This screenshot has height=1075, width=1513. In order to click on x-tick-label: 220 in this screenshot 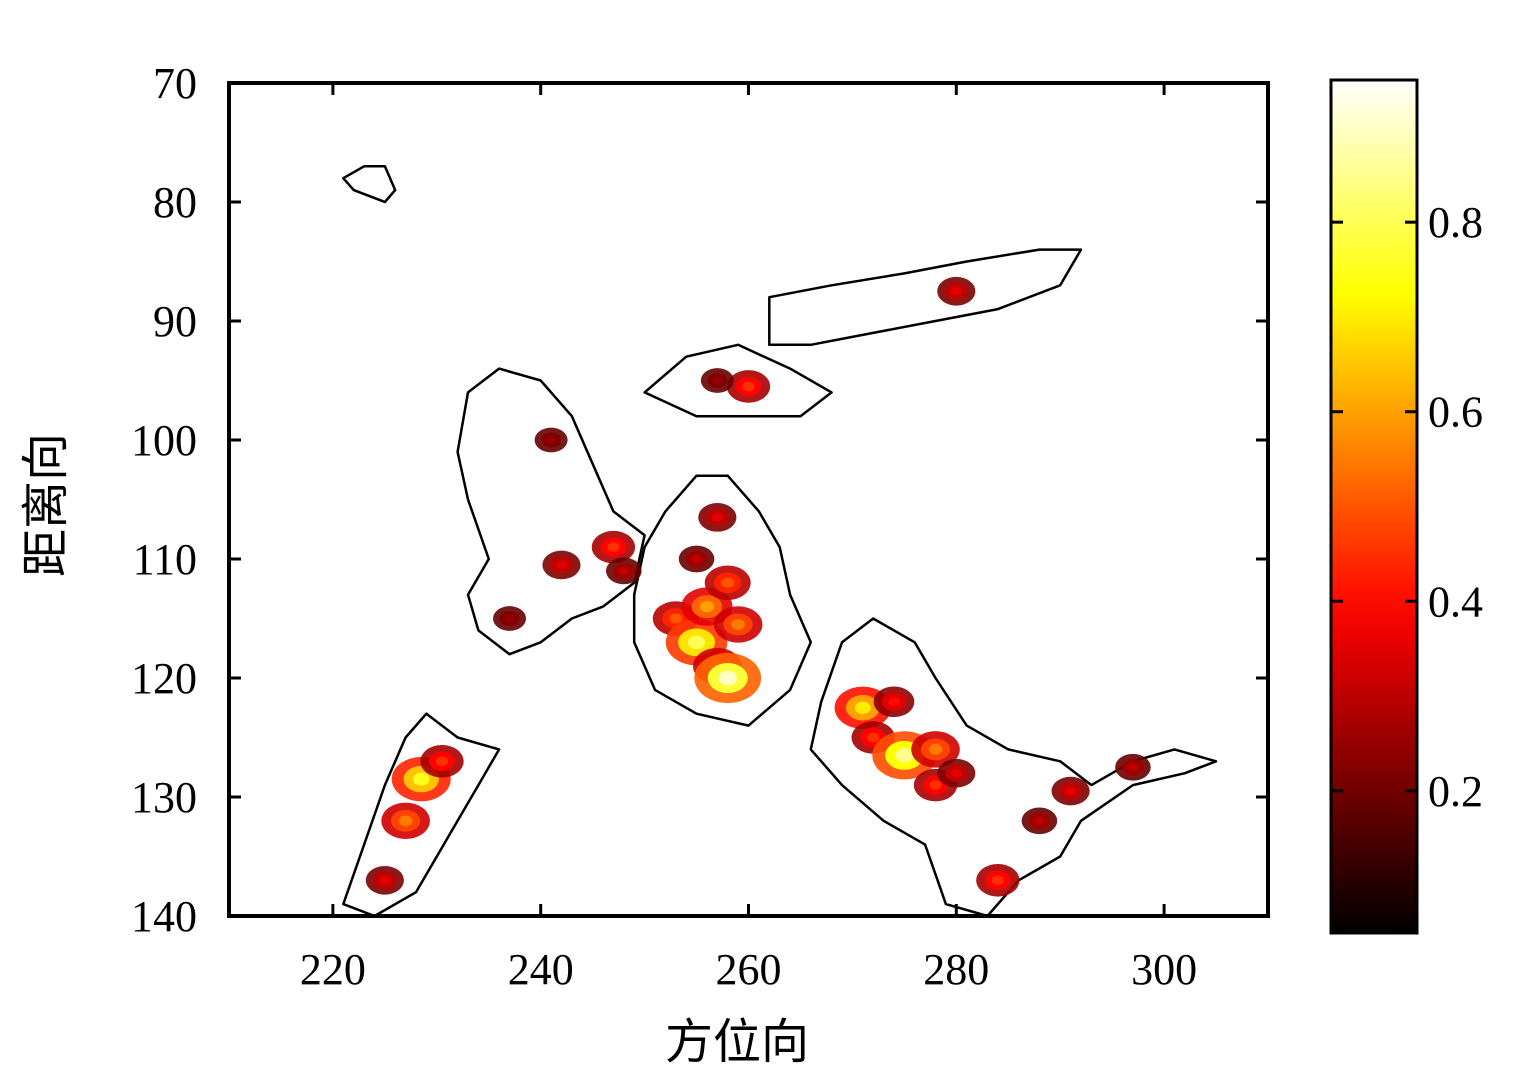, I will do `click(333, 969)`.